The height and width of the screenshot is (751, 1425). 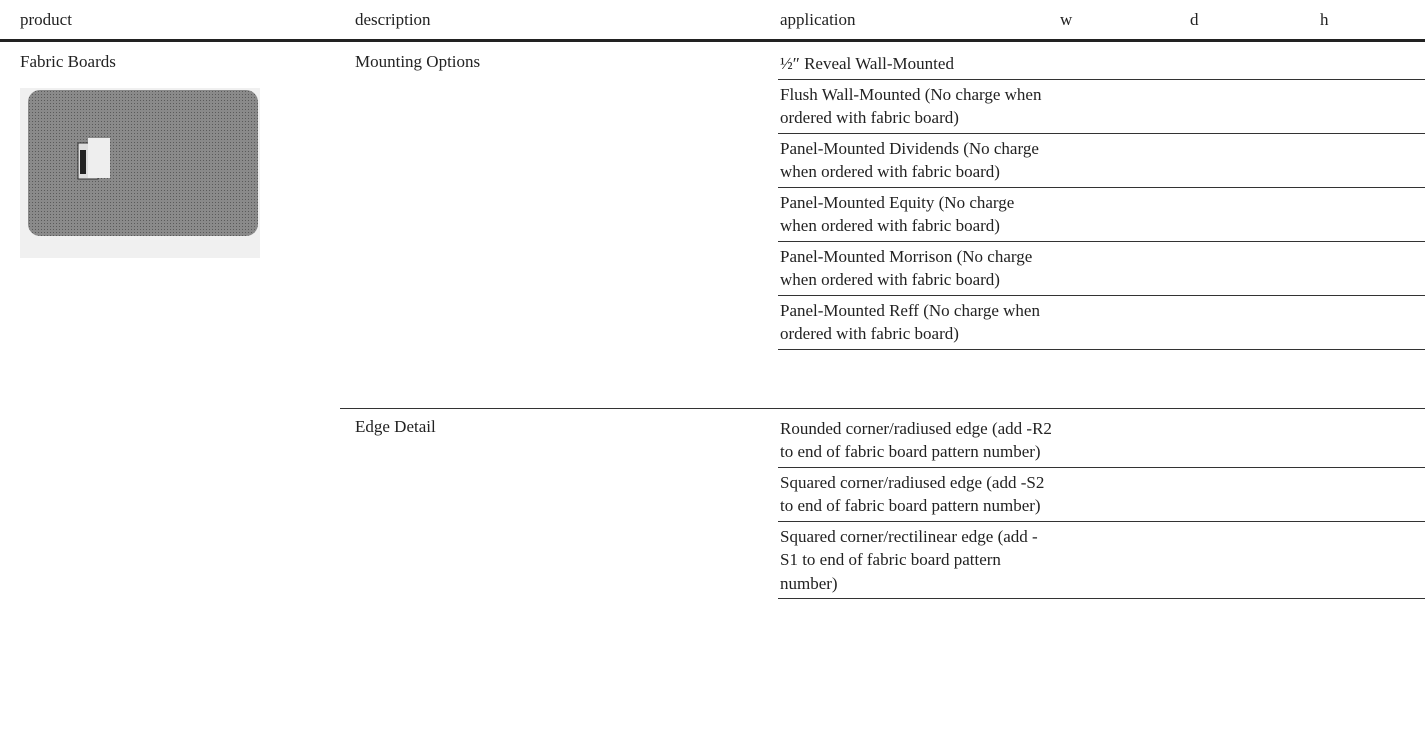 I want to click on header-description: description, so click(x=393, y=19).